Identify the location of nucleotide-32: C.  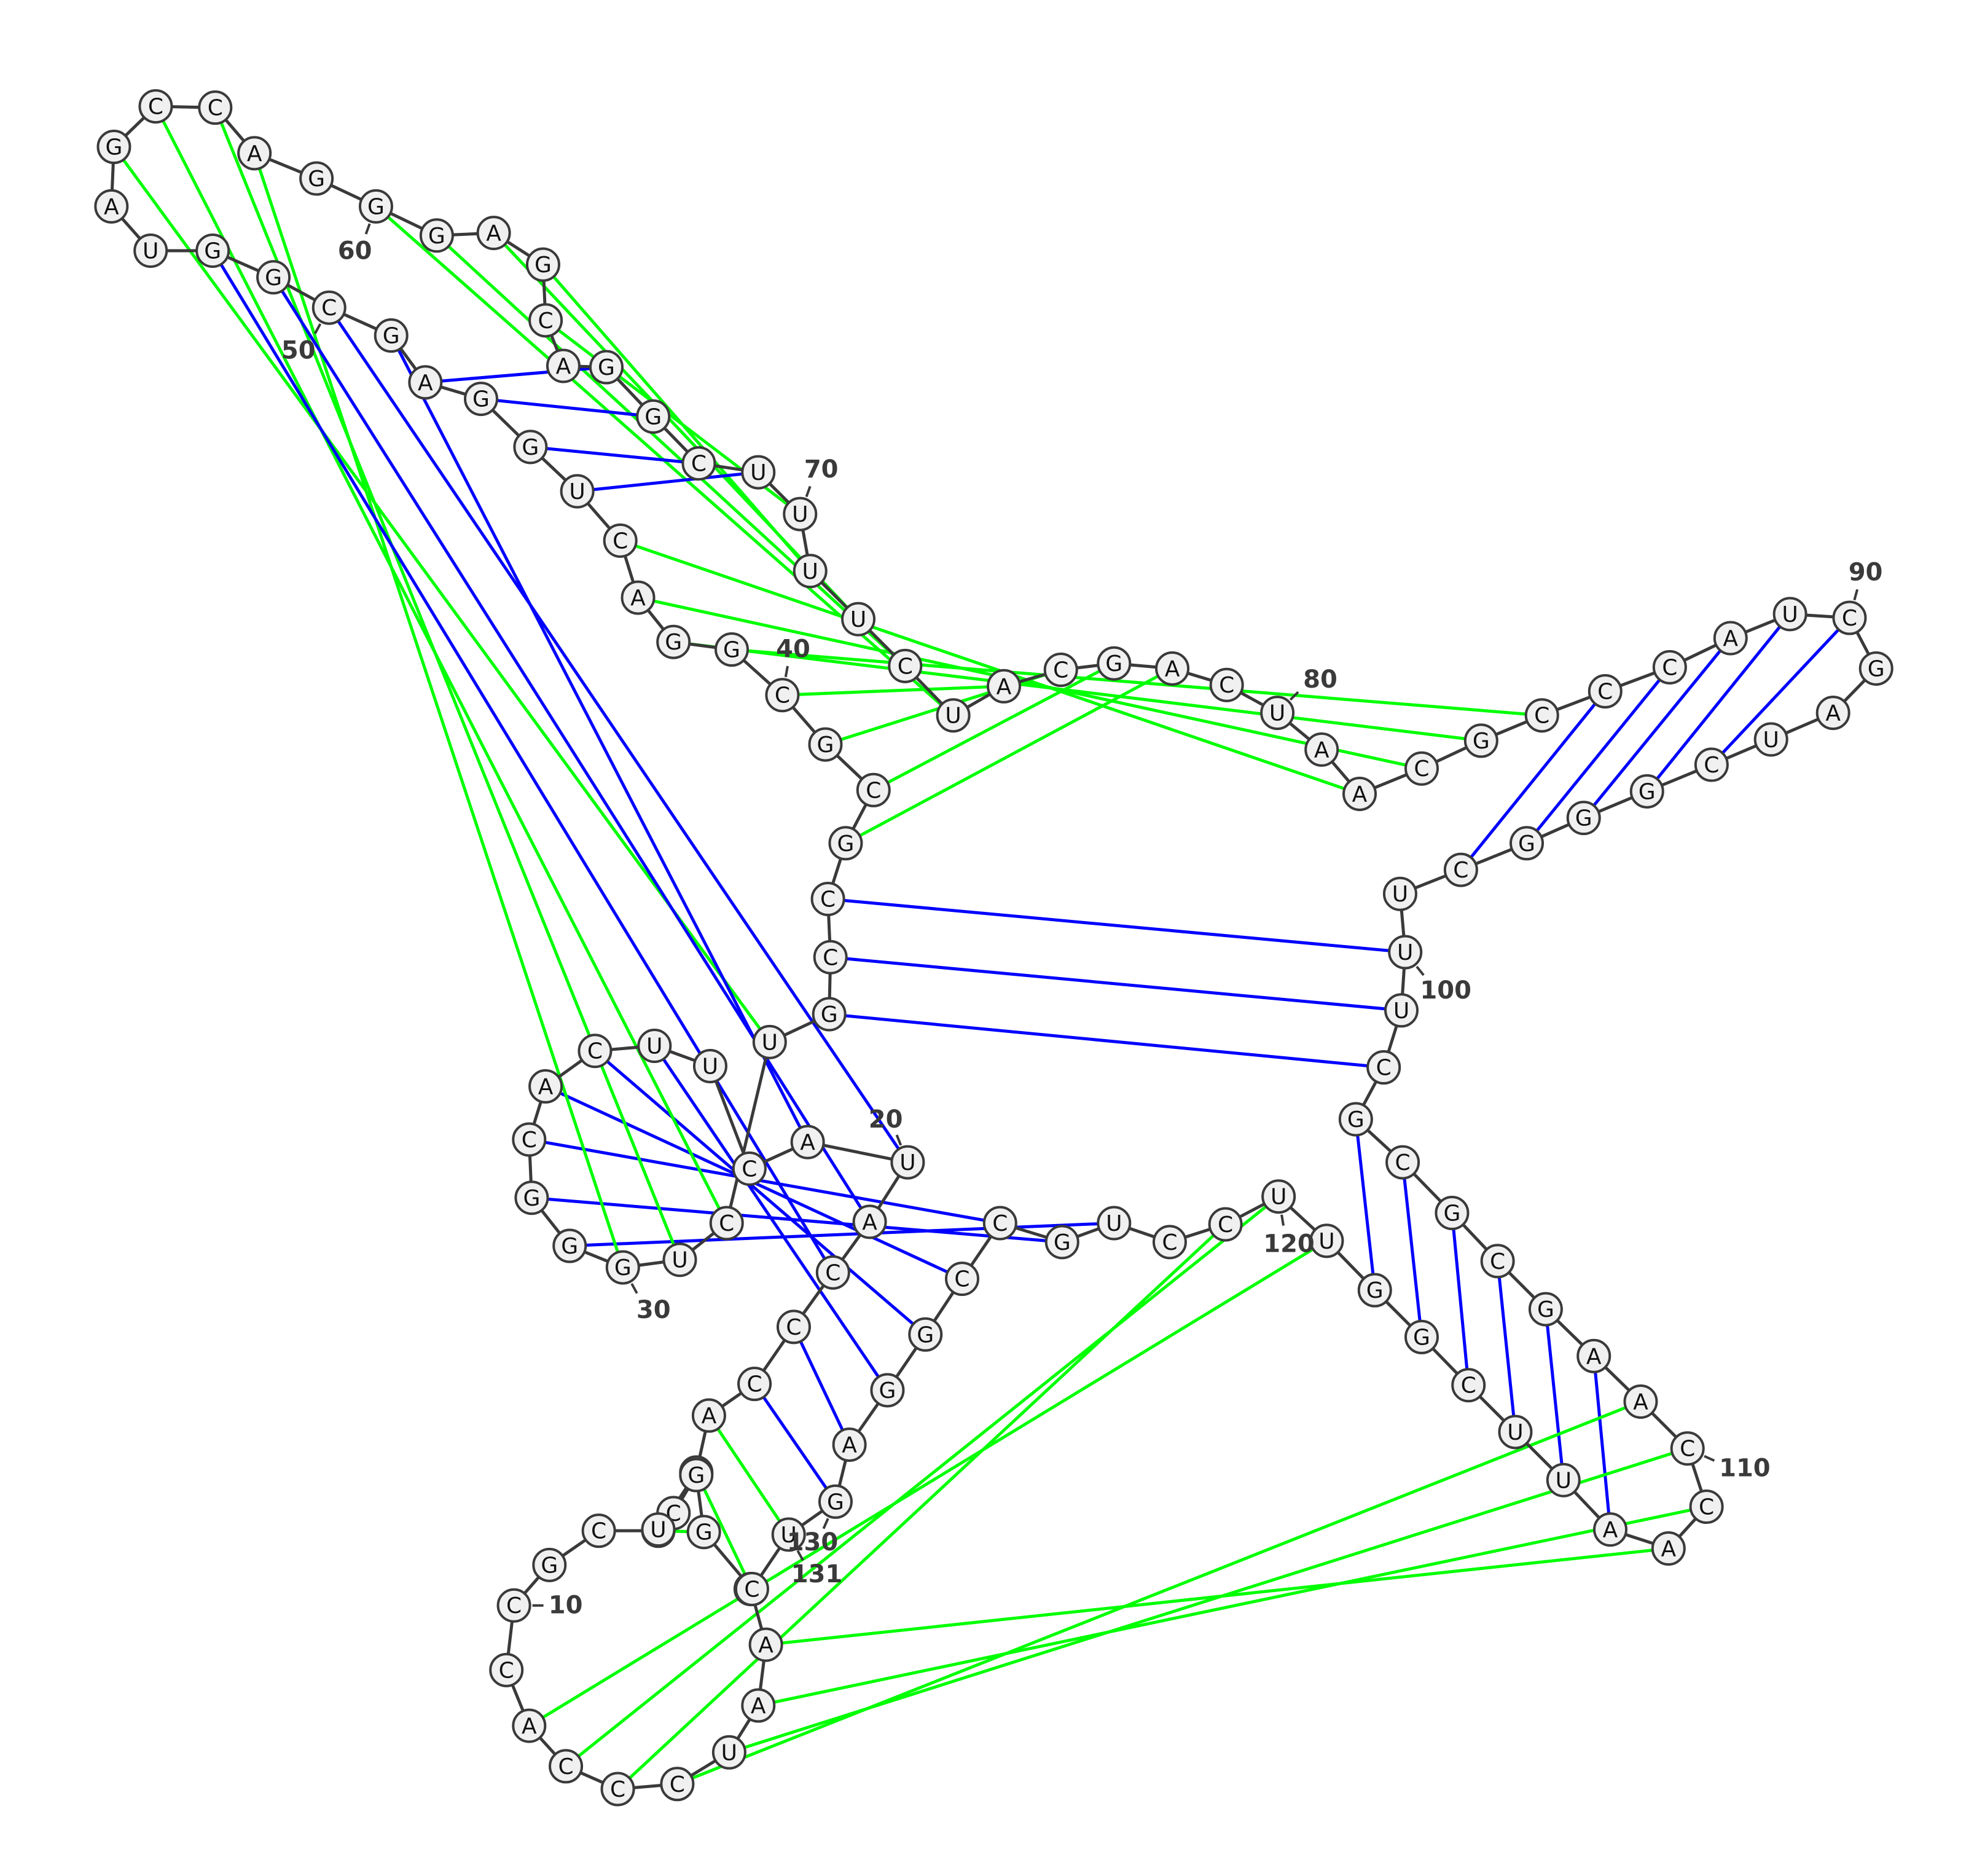
(727, 1223).